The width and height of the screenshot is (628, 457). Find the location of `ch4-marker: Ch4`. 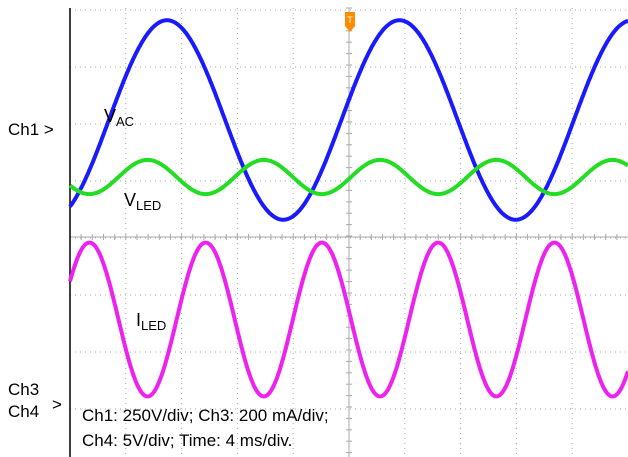

ch4-marker: Ch4 is located at coordinates (23, 411).